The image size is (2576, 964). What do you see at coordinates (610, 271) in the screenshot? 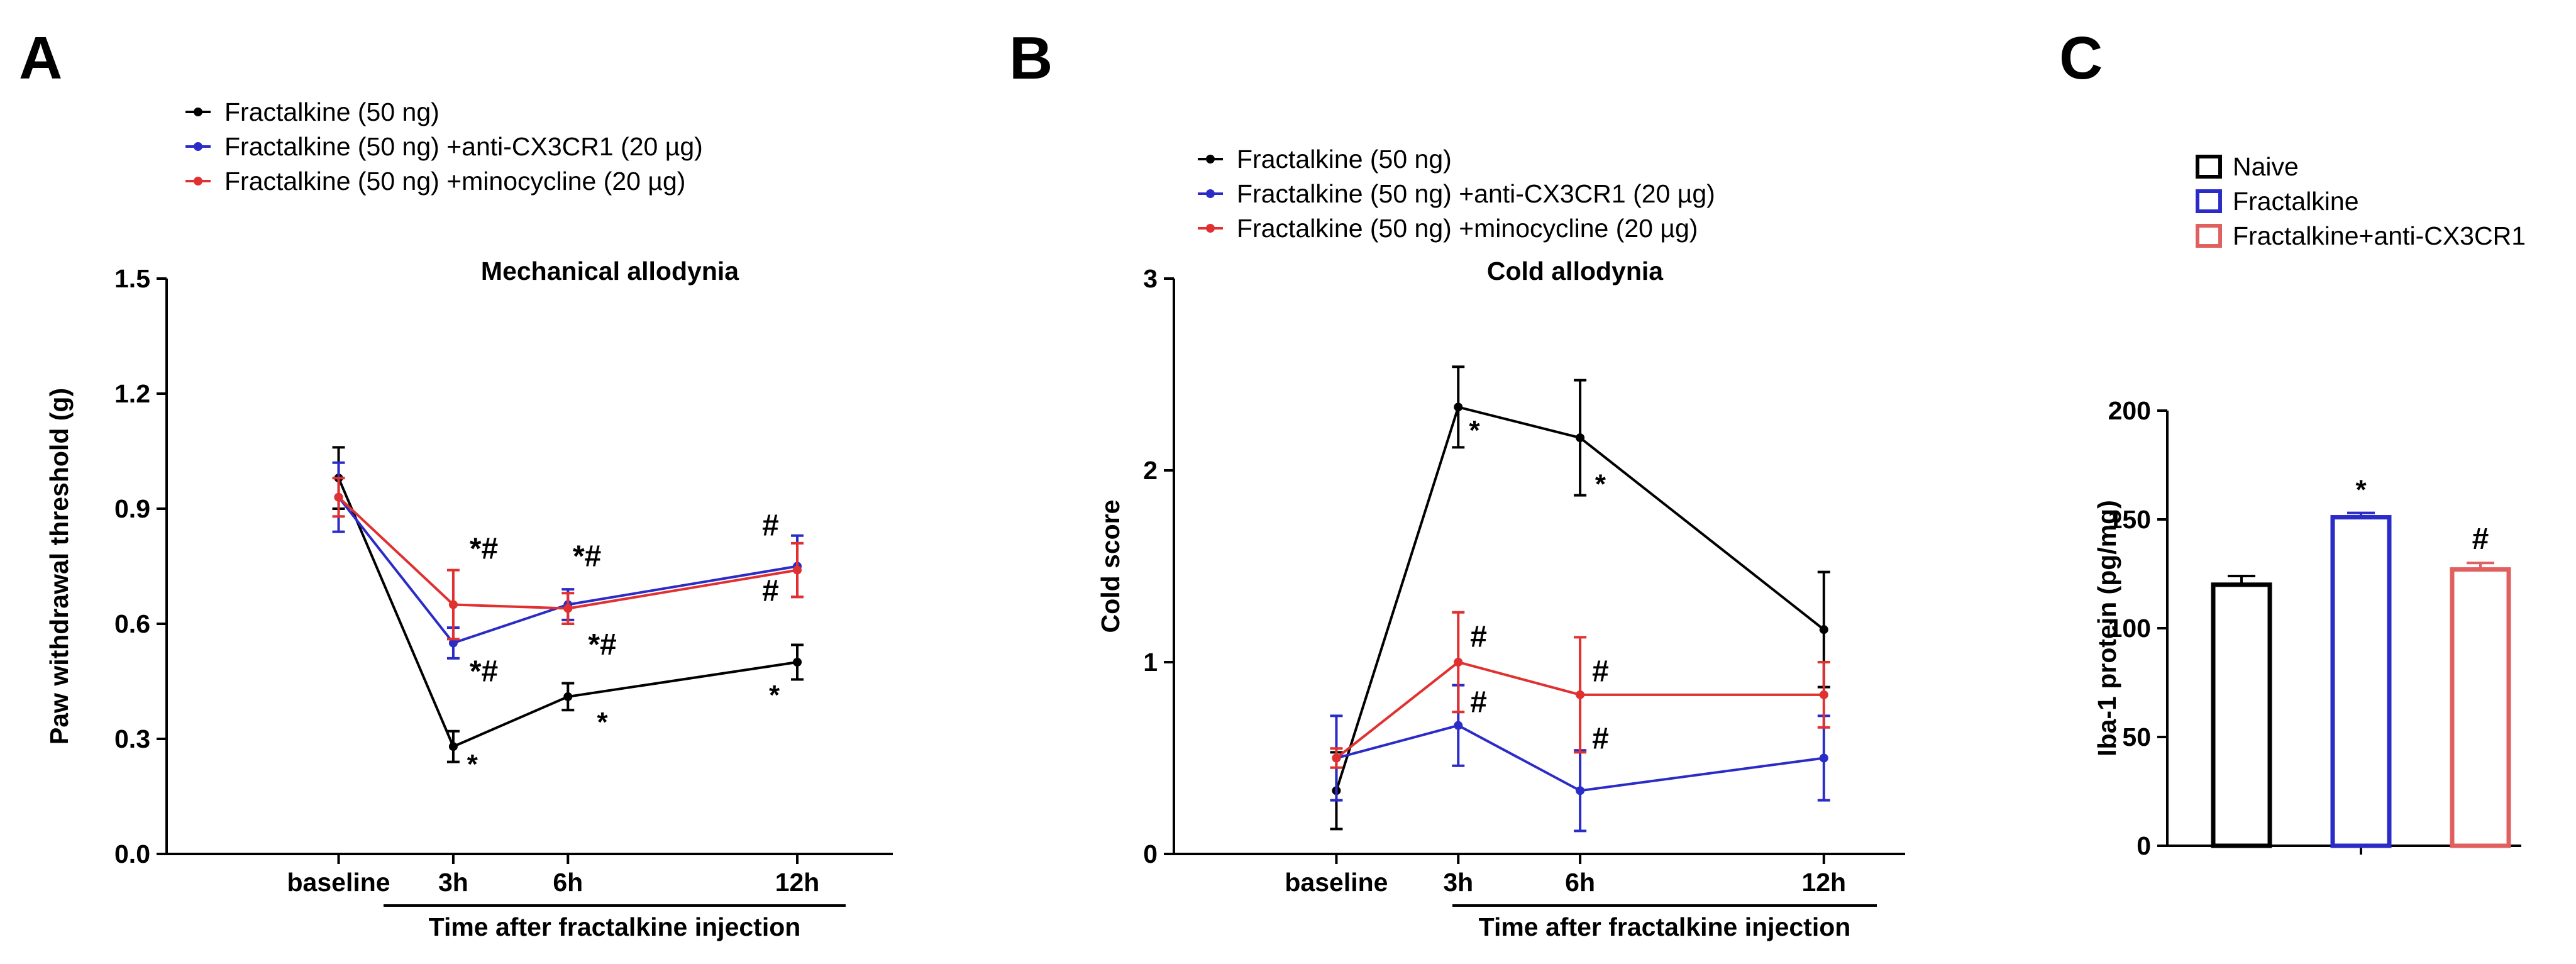
I see `chart-title: Mechanical allodynia` at bounding box center [610, 271].